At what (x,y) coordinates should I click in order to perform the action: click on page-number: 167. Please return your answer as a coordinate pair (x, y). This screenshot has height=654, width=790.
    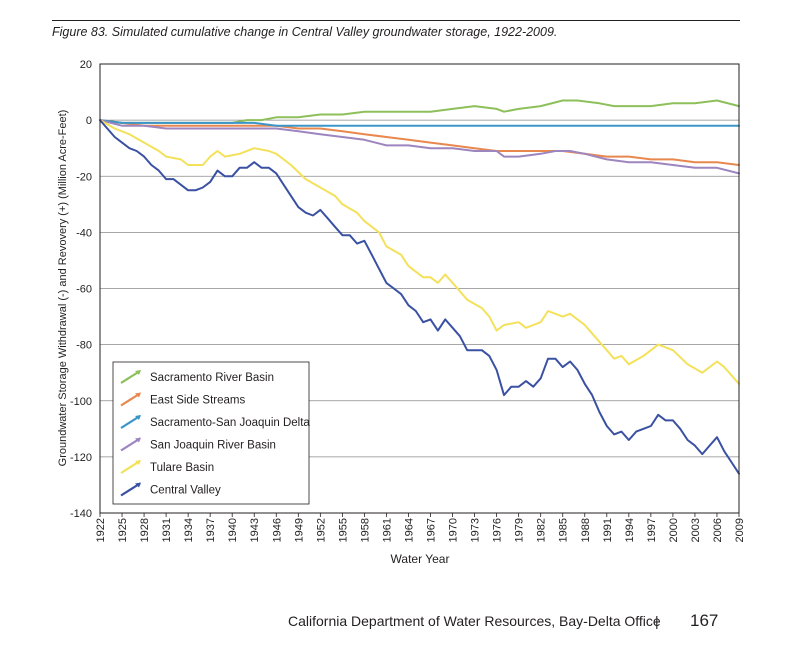
    Looking at the image, I should click on (704, 620).